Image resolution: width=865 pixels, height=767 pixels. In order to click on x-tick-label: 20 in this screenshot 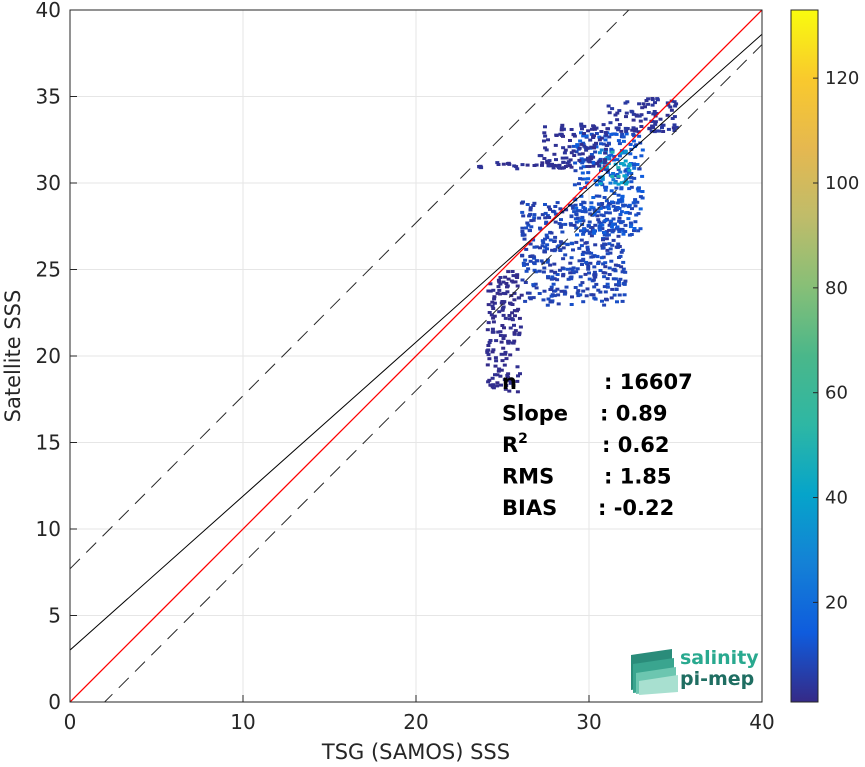, I will do `click(415, 722)`.